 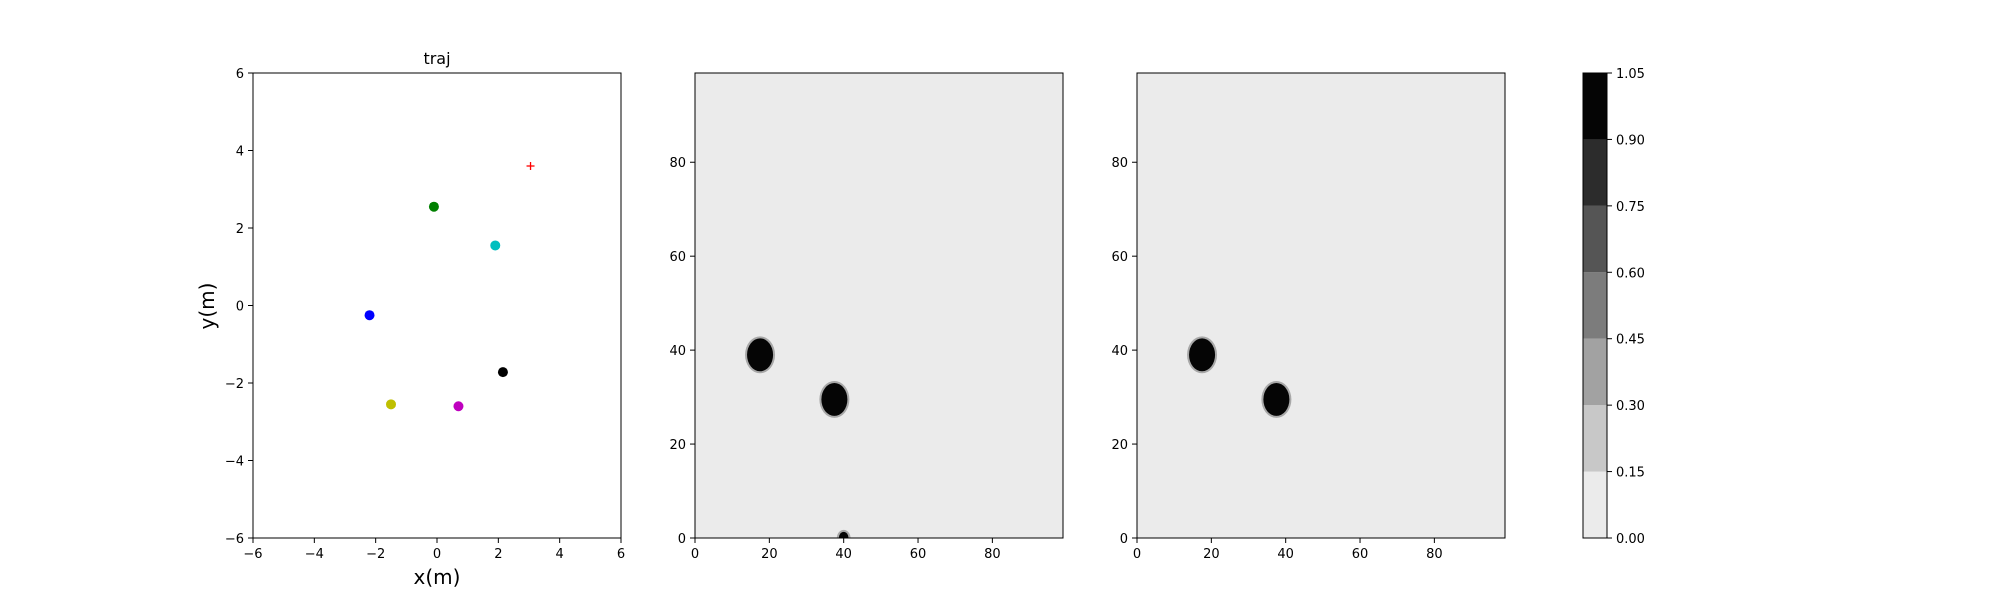 What do you see at coordinates (798, 437) in the screenshot?
I see `map-1-blobs` at bounding box center [798, 437].